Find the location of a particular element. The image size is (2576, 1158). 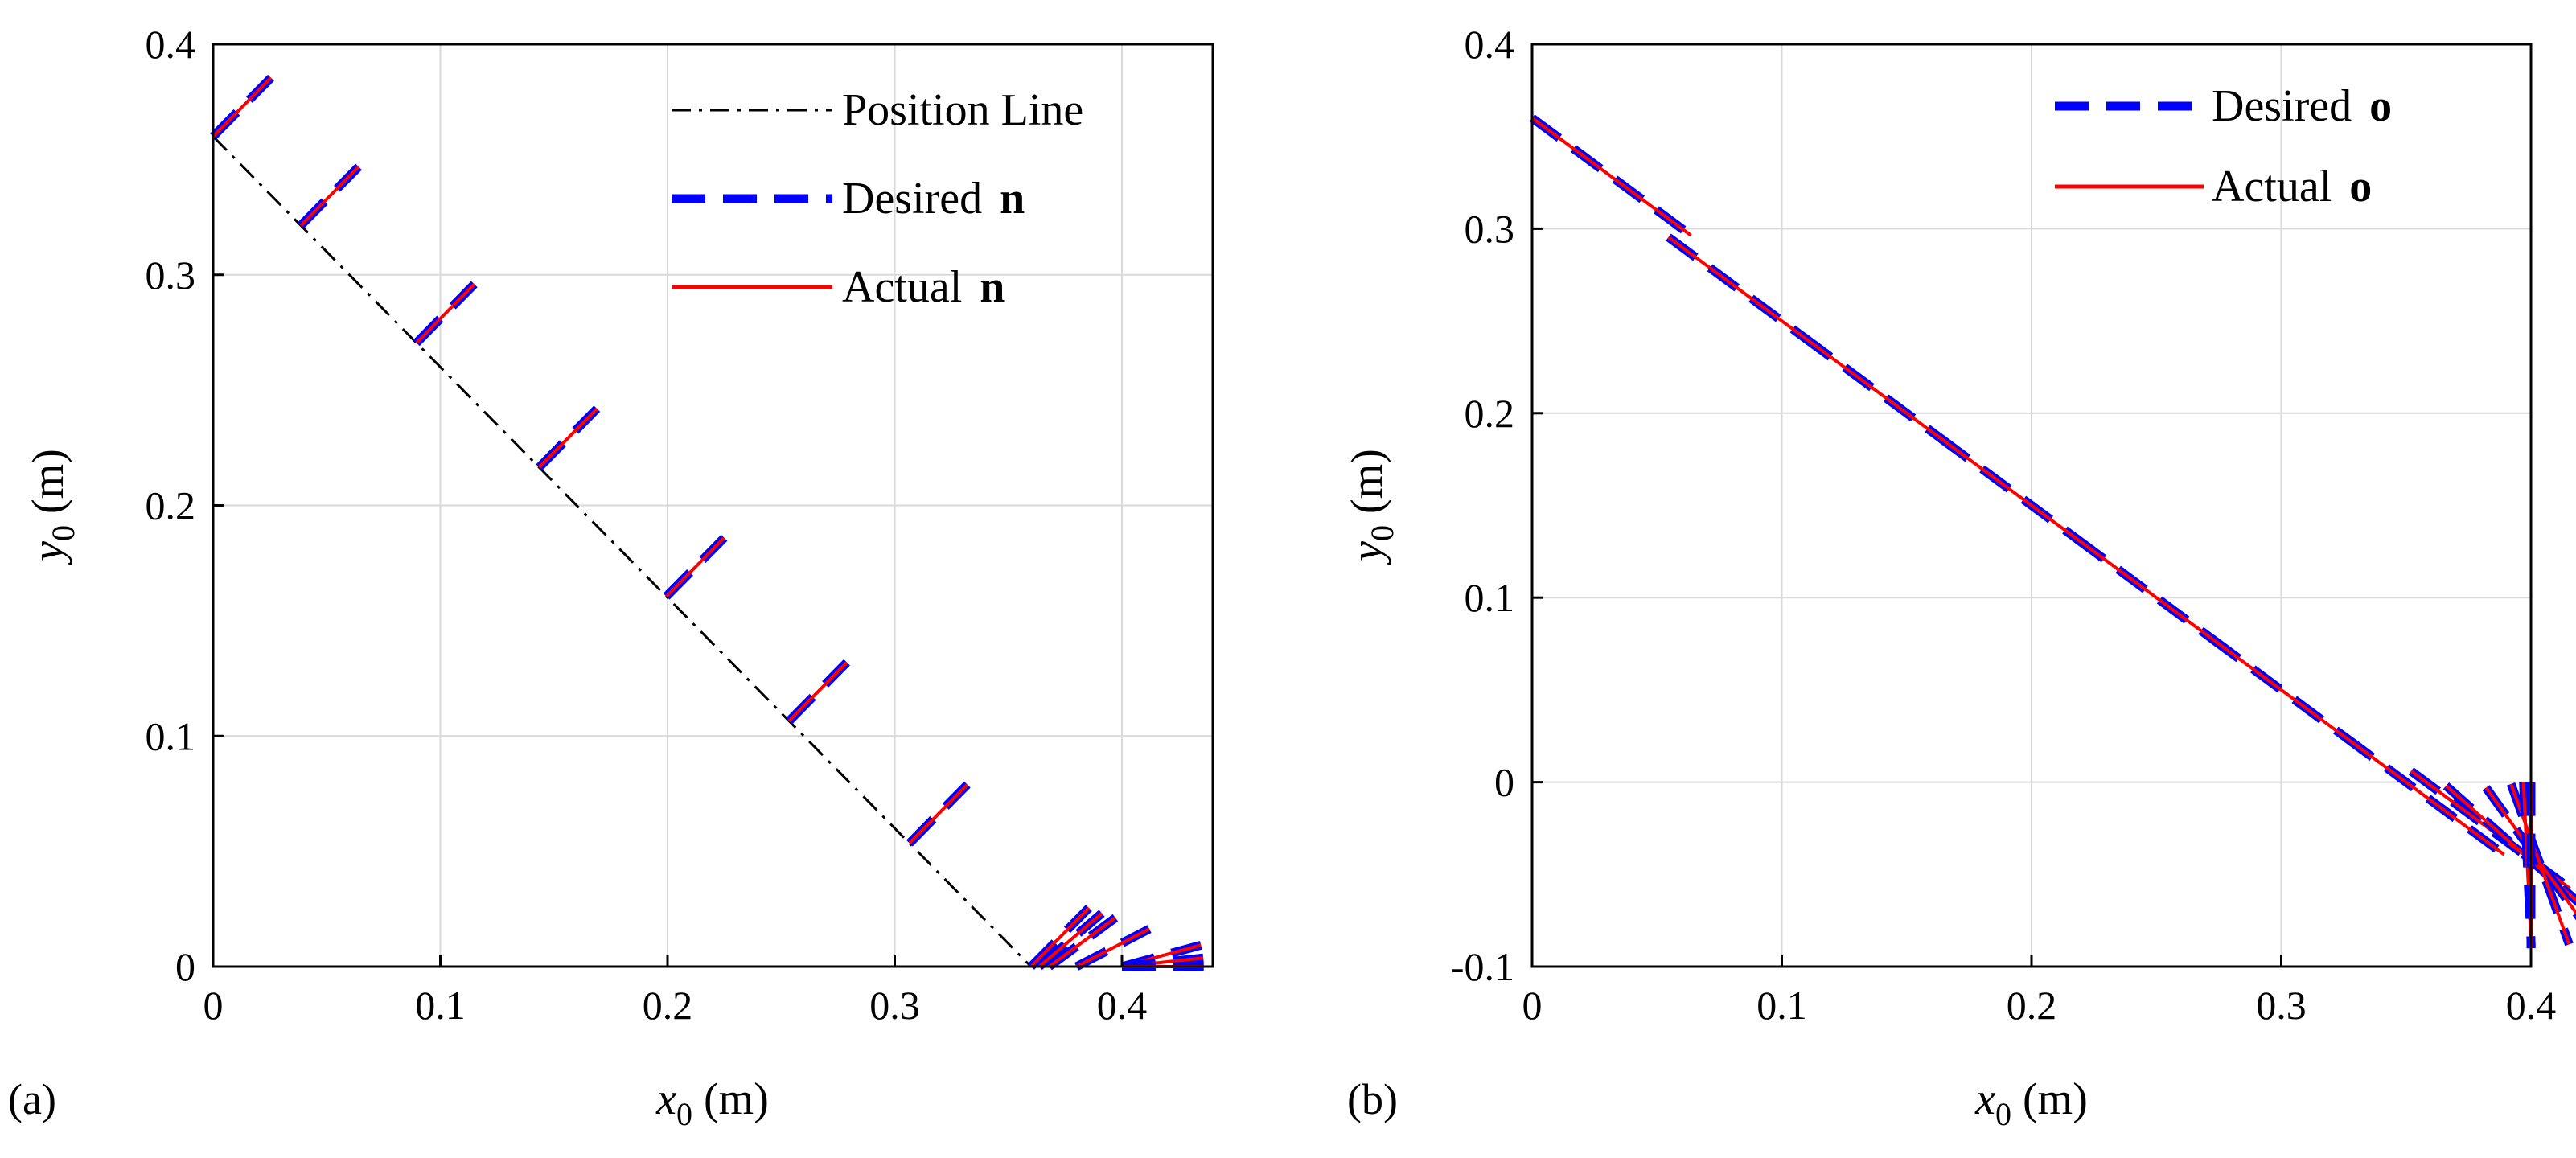

legend: Position Line Desired n Actual n is located at coordinates (877, 198).